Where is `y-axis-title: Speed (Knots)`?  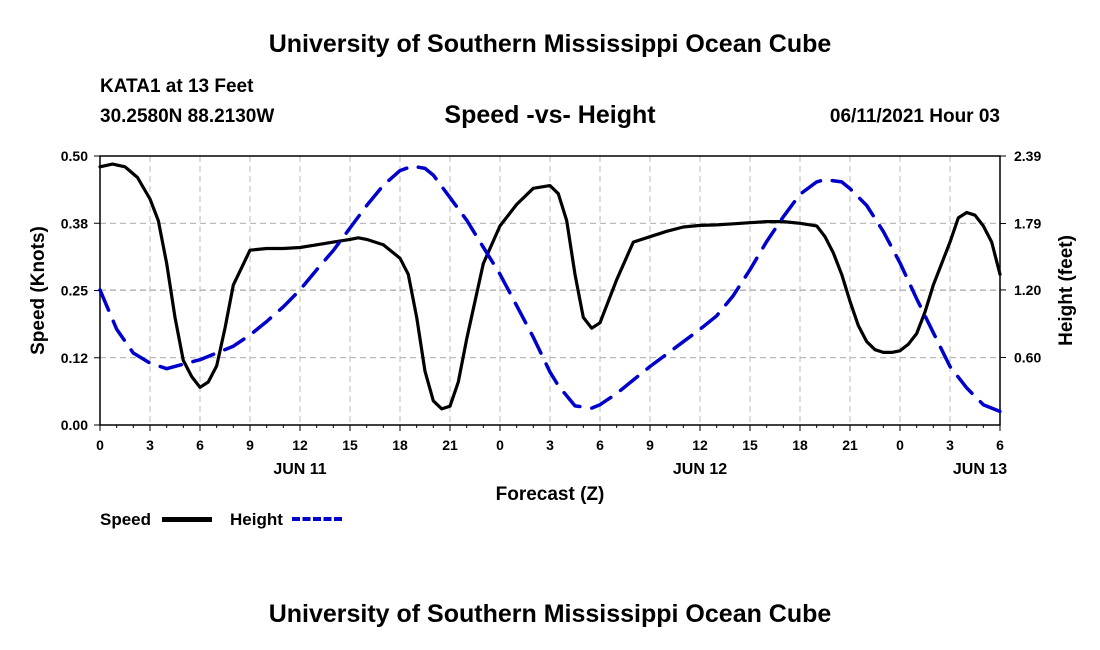
y-axis-title: Speed (Knots) is located at coordinates (38, 290).